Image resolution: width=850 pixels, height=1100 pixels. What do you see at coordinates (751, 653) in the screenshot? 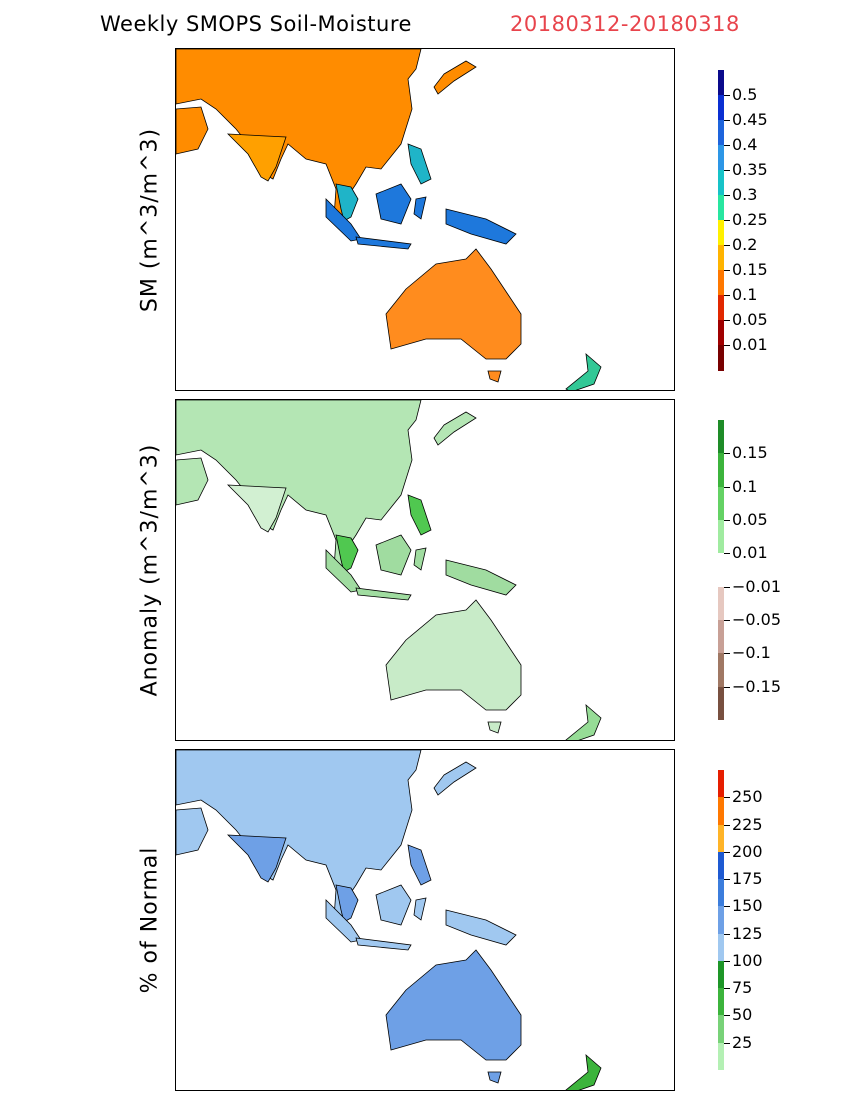
I see `colorbar-label: −0.1` at bounding box center [751, 653].